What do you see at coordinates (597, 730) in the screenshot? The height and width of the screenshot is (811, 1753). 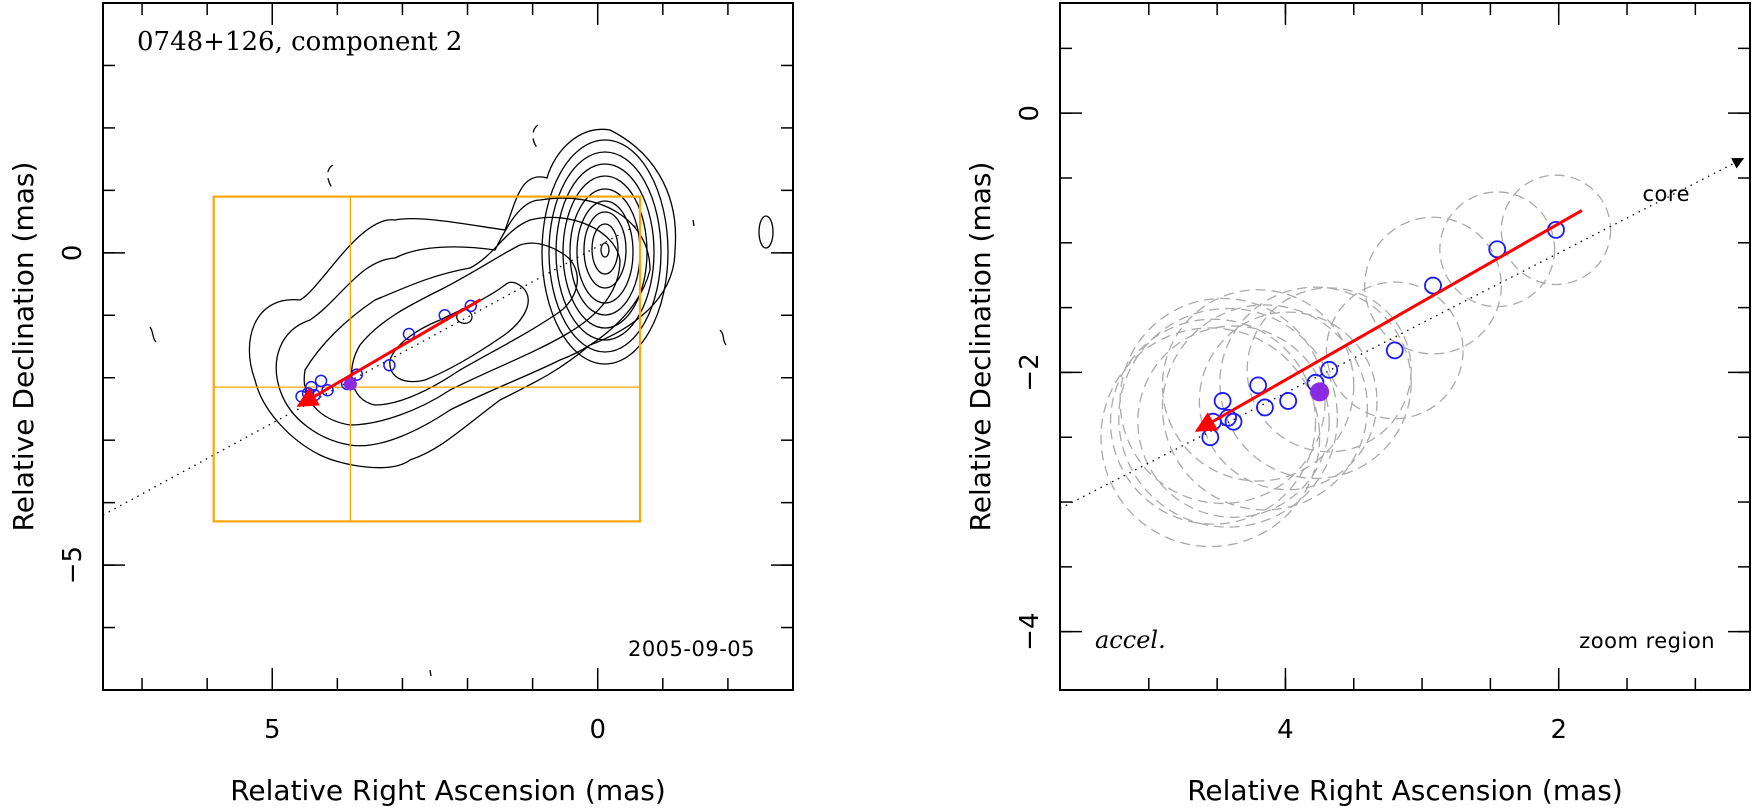 I see `x-tick-label: 0` at bounding box center [597, 730].